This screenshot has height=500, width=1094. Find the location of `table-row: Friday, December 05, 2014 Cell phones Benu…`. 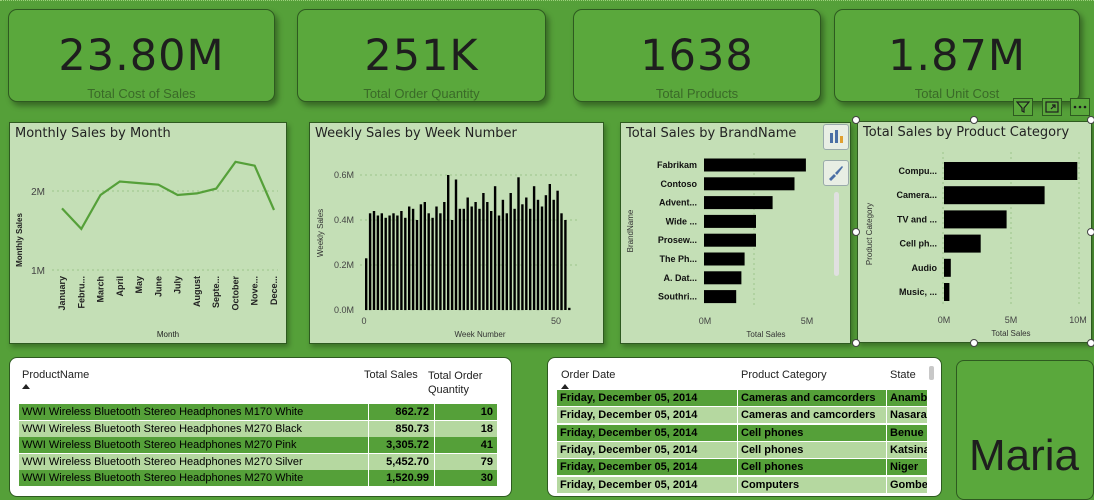

table-row: Friday, December 05, 2014 Cell phones Benu… is located at coordinates (742, 432).